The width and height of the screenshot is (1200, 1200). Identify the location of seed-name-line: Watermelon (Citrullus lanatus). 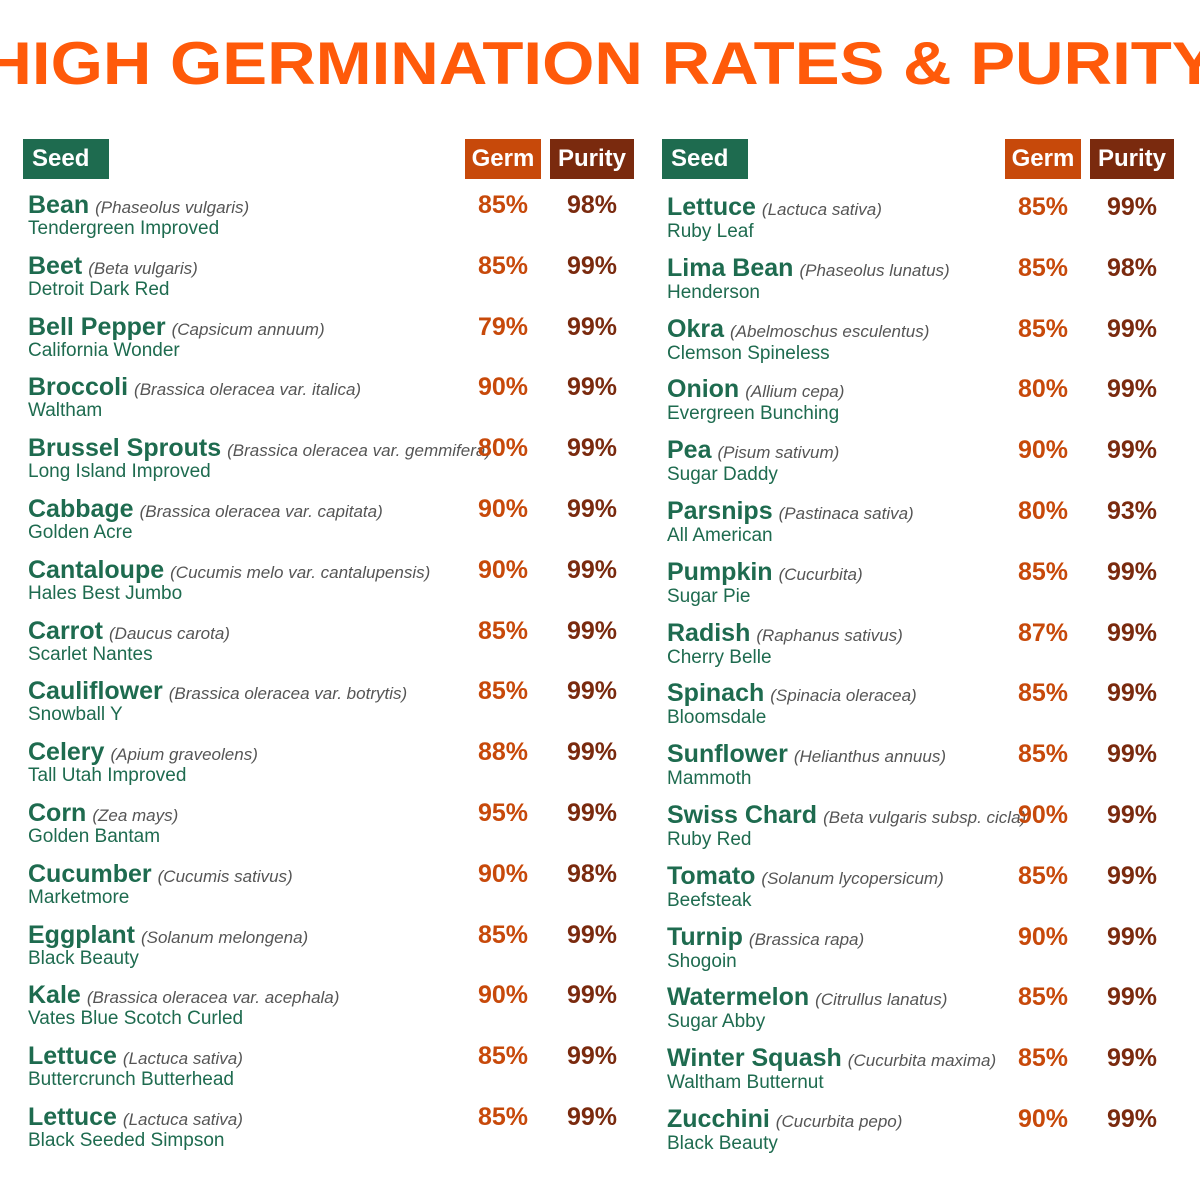
(807, 997).